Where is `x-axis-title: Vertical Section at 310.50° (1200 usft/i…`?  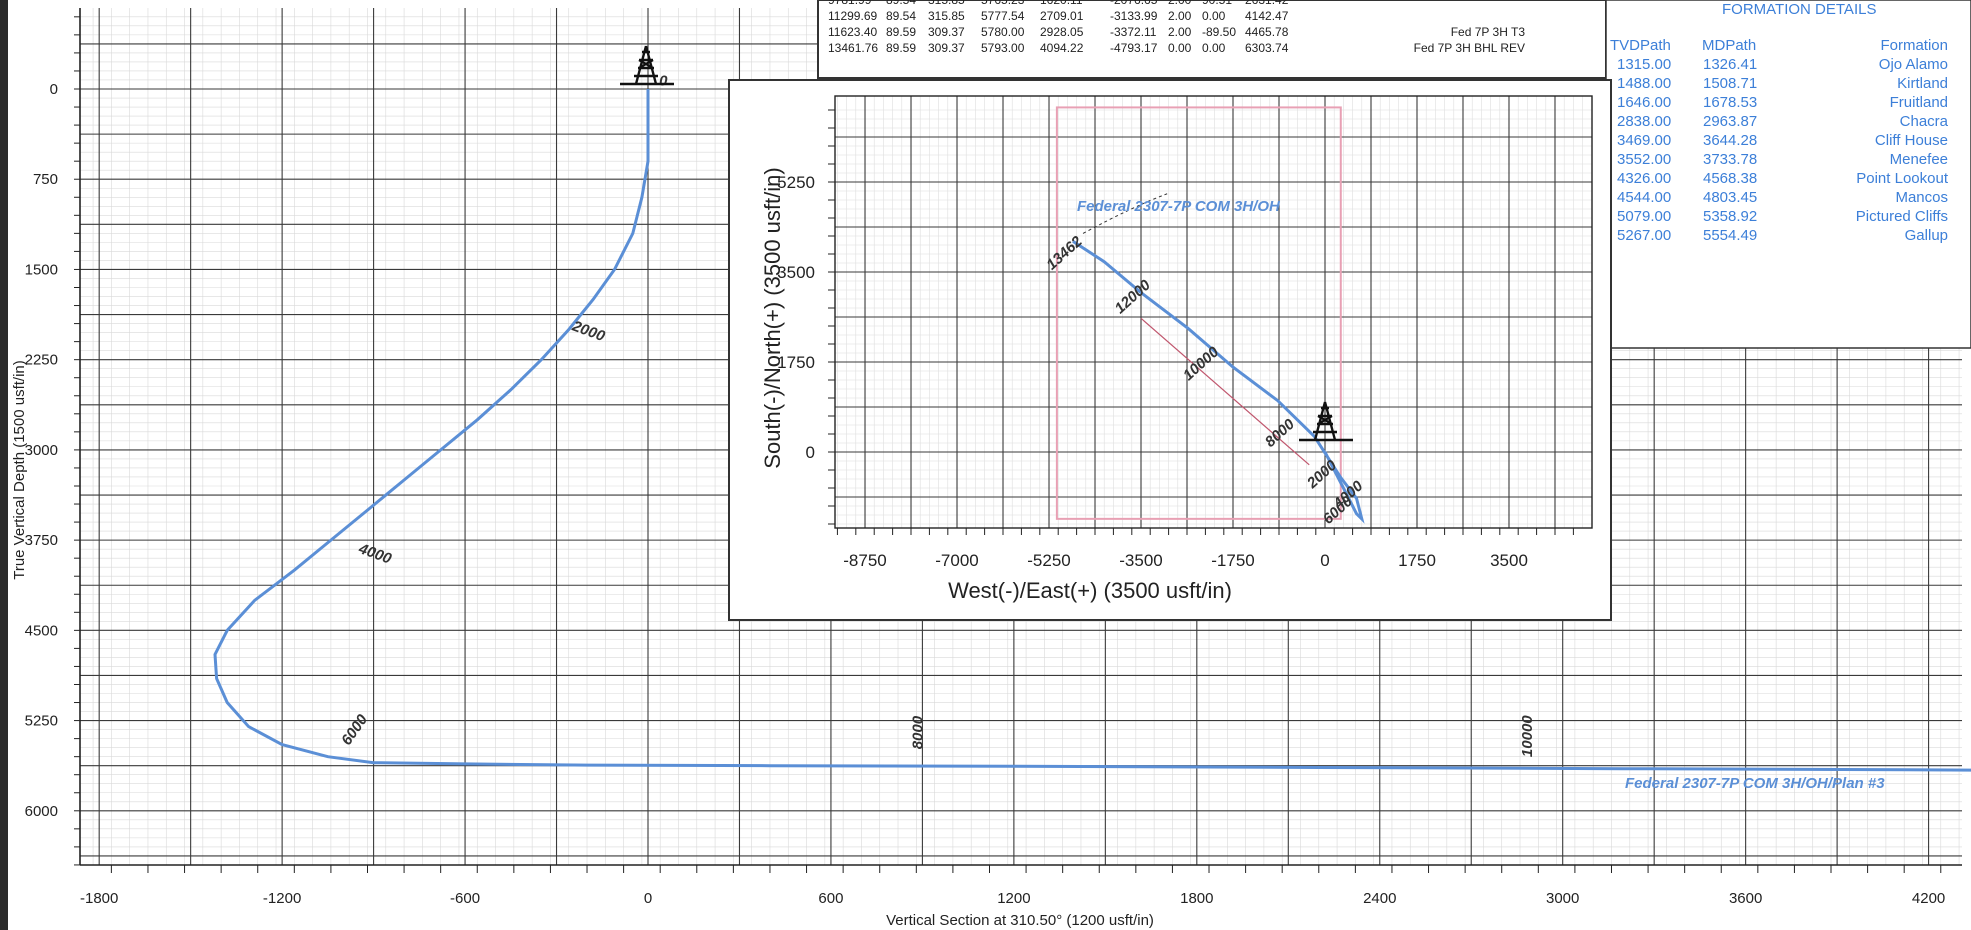
x-axis-title: Vertical Section at 310.50° (1200 usft/i… is located at coordinates (1020, 920).